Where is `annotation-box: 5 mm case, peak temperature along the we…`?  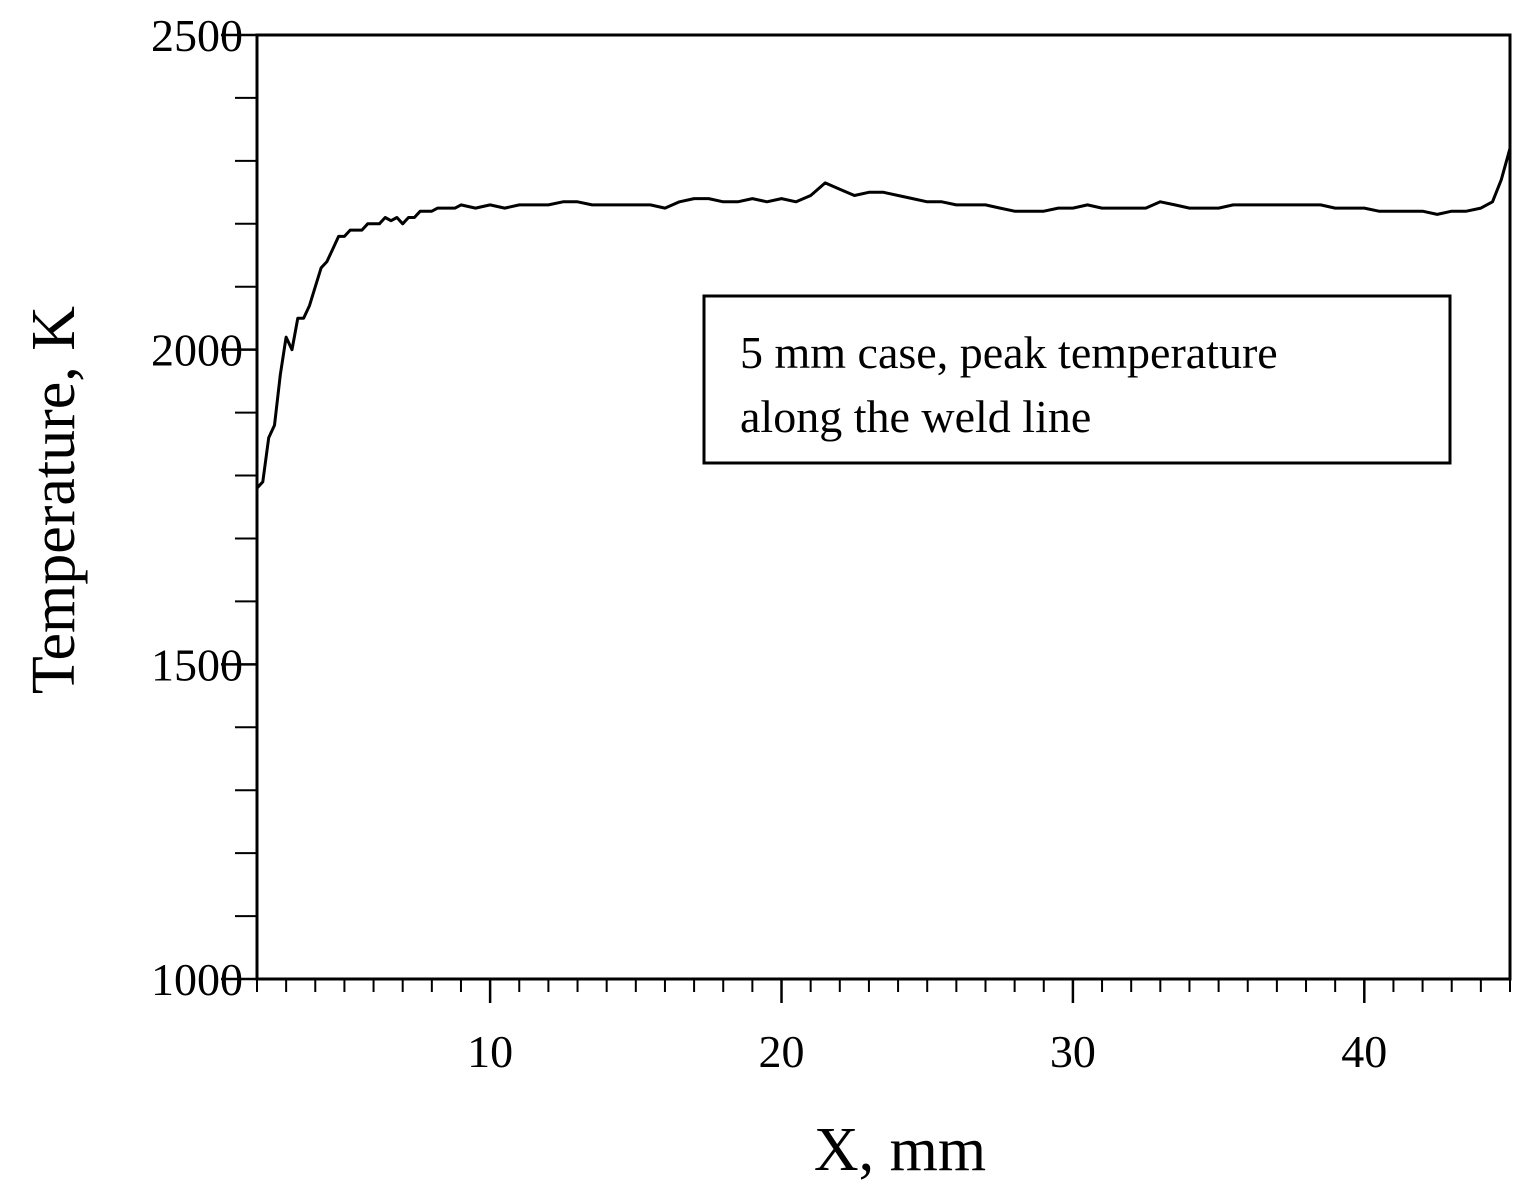 annotation-box: 5 mm case, peak temperature along the we… is located at coordinates (1077, 379).